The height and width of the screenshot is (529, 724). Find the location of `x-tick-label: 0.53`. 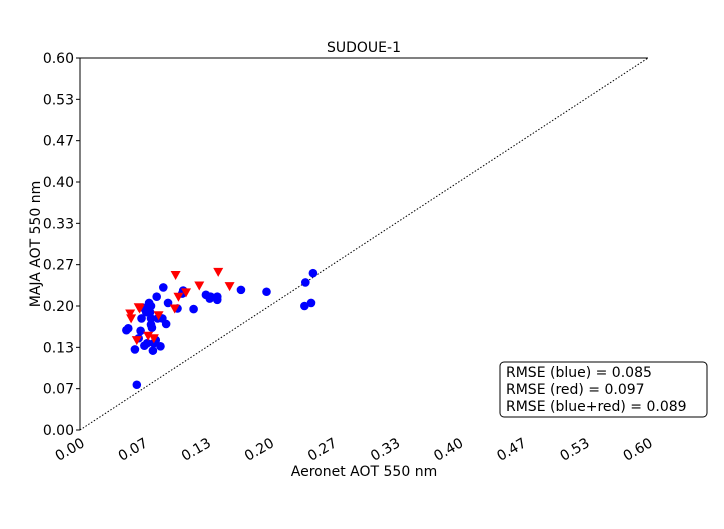

x-tick-label: 0.53 is located at coordinates (574, 449).